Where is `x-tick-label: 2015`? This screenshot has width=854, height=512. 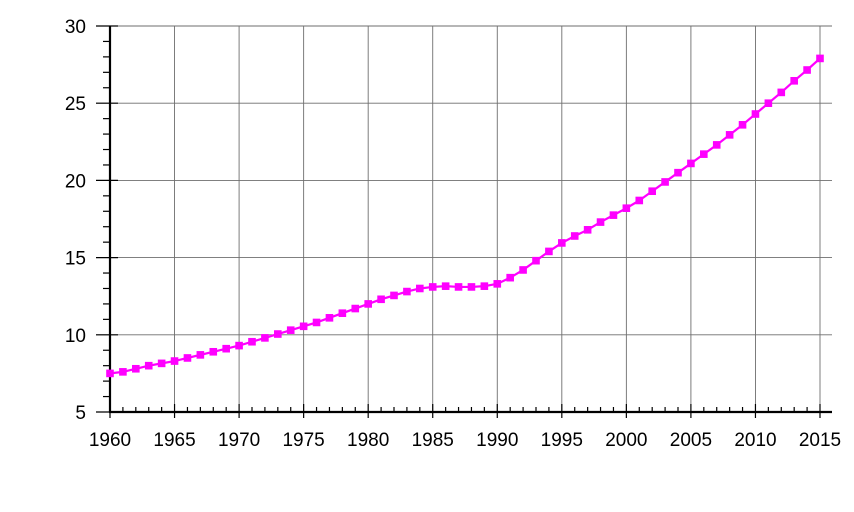
x-tick-label: 2015 is located at coordinates (820, 440).